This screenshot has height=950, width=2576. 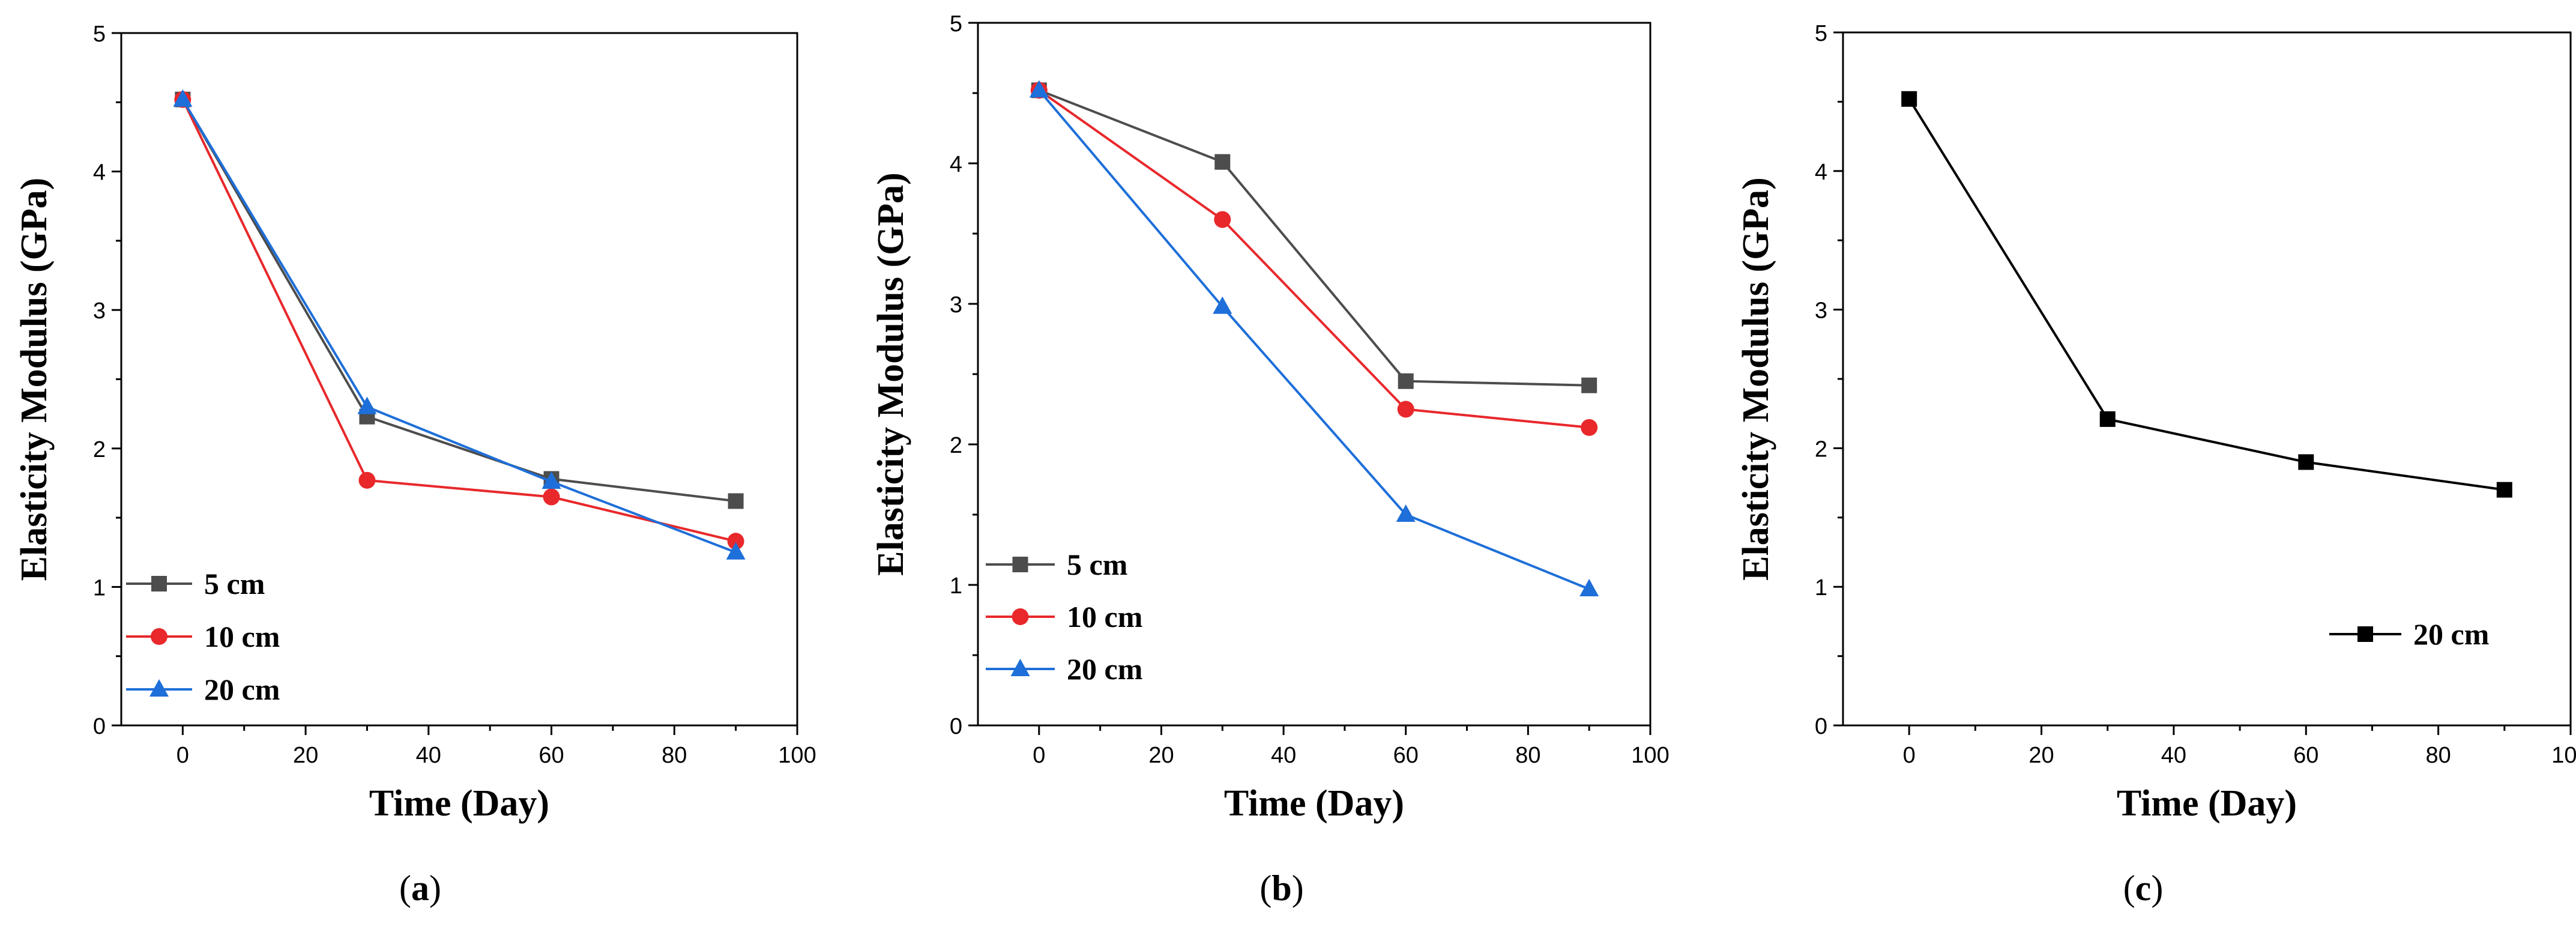 I want to click on panel-a-legend-label: 10 cm, so click(x=242, y=636).